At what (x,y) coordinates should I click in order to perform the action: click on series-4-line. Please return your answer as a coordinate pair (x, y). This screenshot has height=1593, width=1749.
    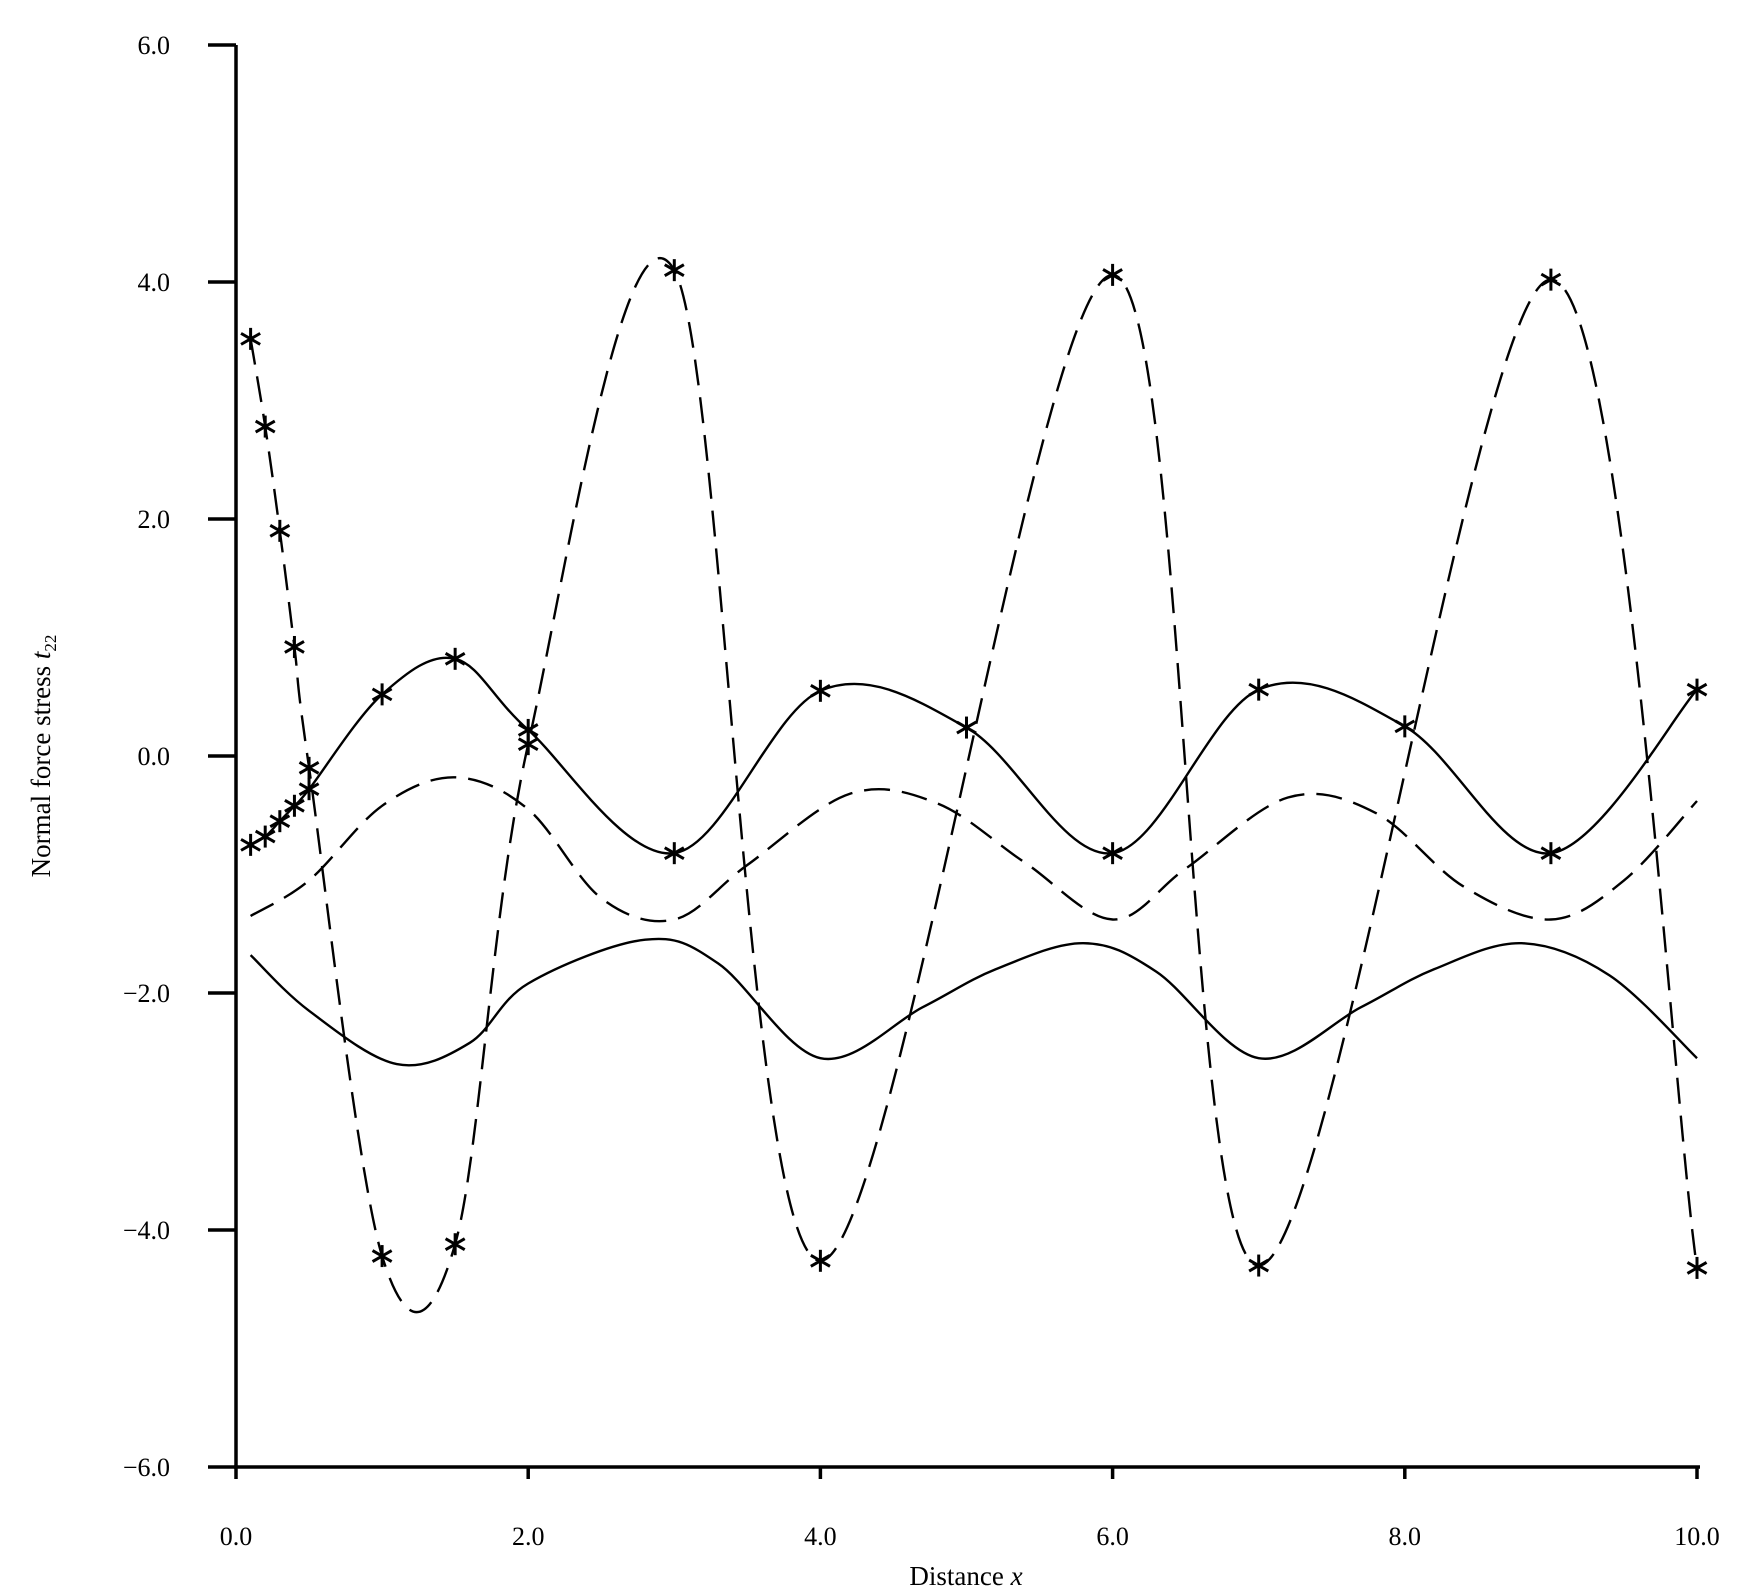
    Looking at the image, I should click on (973, 849).